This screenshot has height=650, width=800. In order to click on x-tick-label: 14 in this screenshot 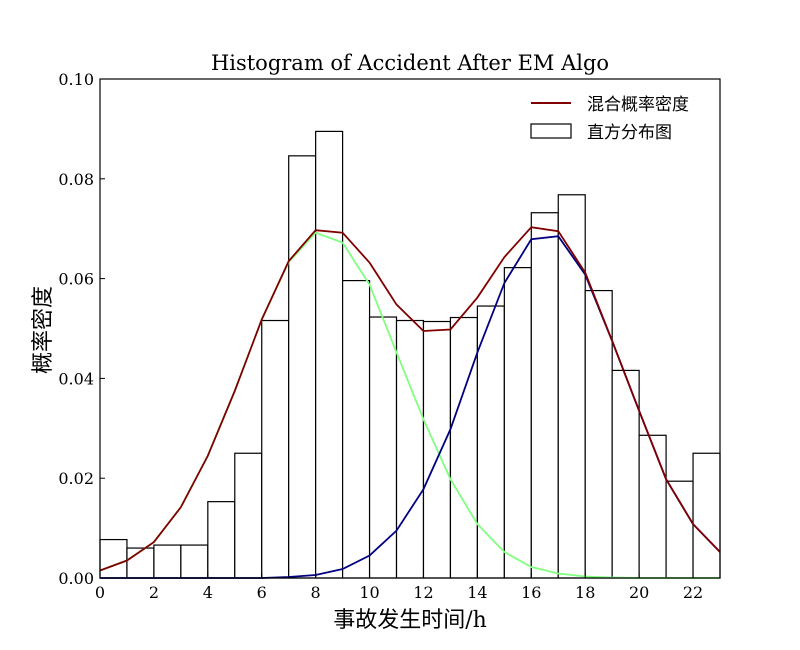, I will do `click(477, 592)`.